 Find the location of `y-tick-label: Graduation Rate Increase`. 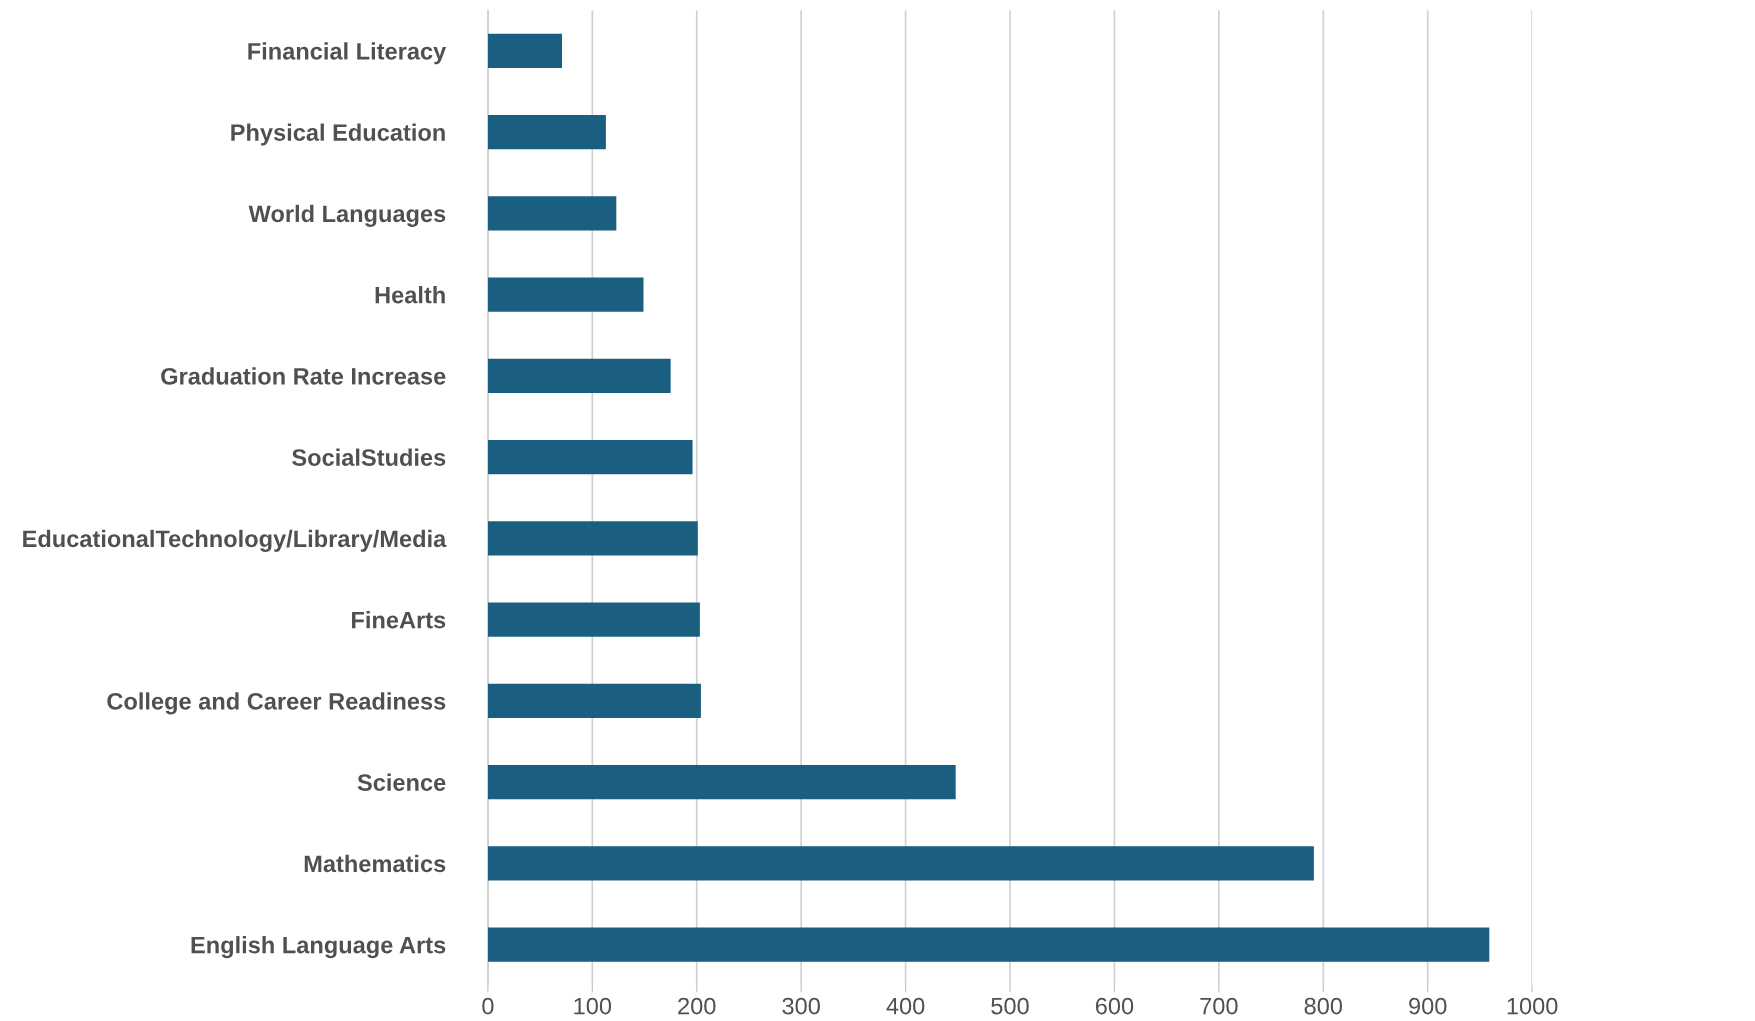

y-tick-label: Graduation Rate Increase is located at coordinates (303, 376).